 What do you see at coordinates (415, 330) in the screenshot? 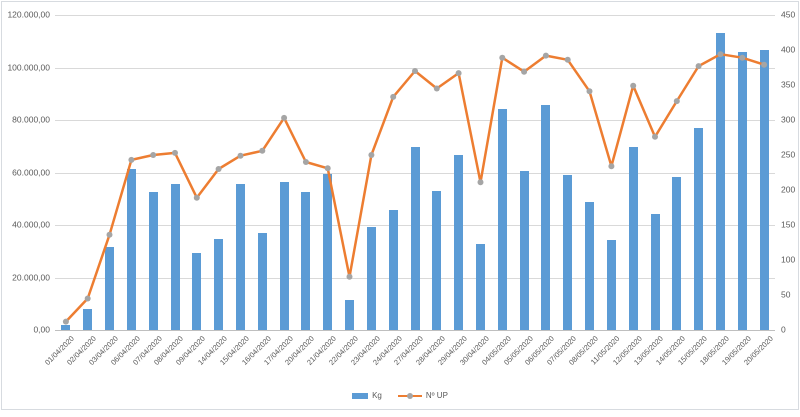
I see `x-axis-line` at bounding box center [415, 330].